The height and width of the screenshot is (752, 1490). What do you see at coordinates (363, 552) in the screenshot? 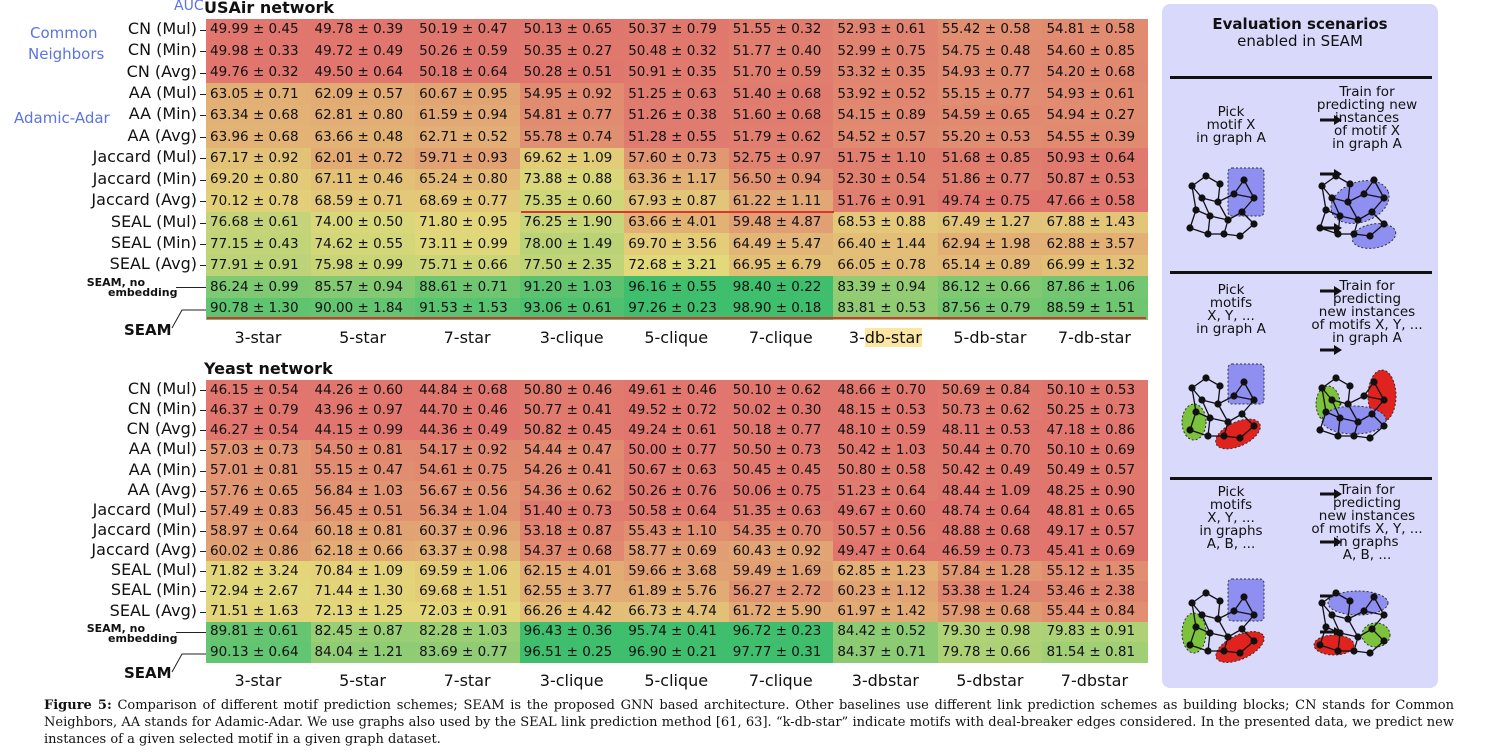
I see `heatmap-cell: 62.18 ± 0.66` at bounding box center [363, 552].